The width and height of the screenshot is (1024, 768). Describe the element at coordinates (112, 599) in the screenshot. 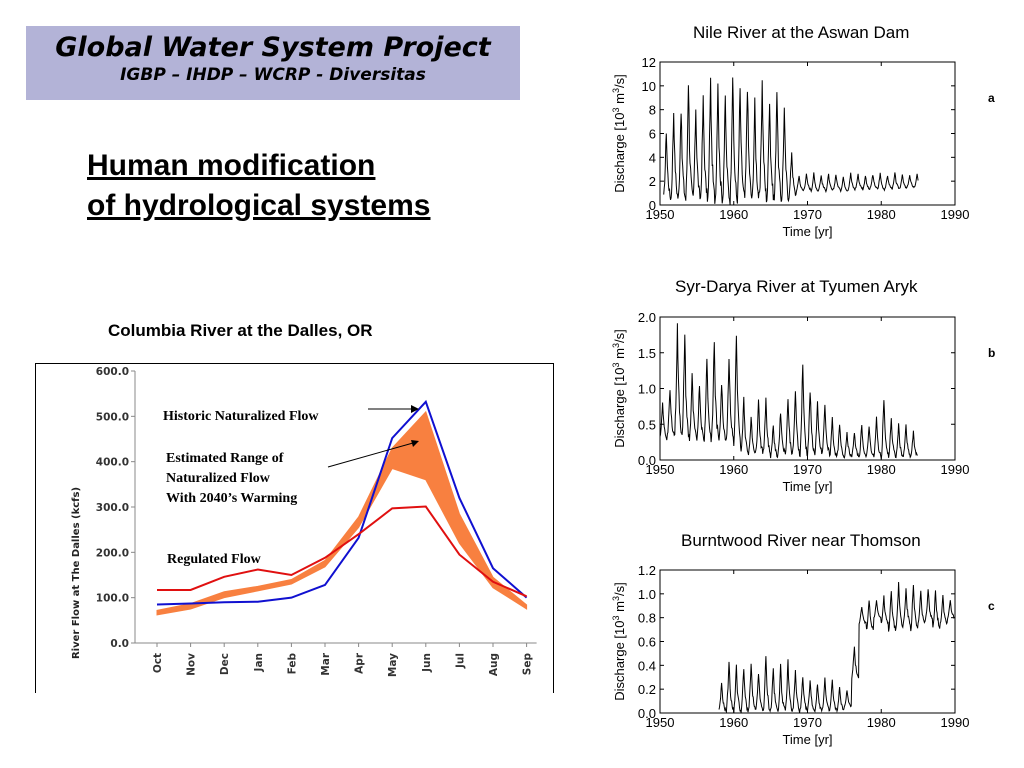

I see `columbia-y-tick-label: 100.0` at that location.